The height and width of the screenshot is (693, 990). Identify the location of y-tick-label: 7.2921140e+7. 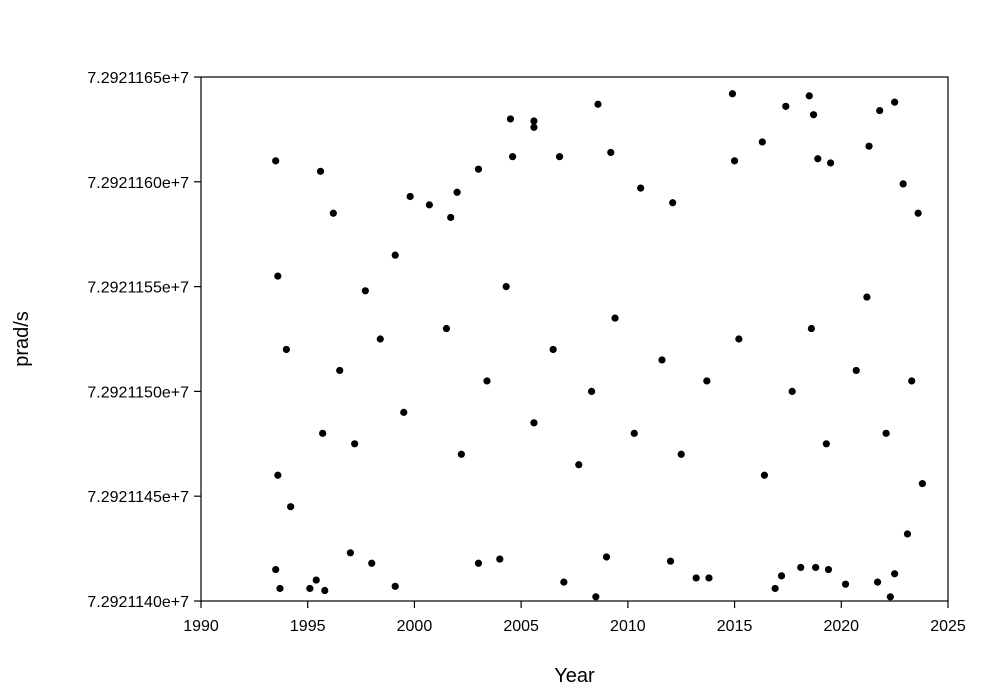
(138, 602).